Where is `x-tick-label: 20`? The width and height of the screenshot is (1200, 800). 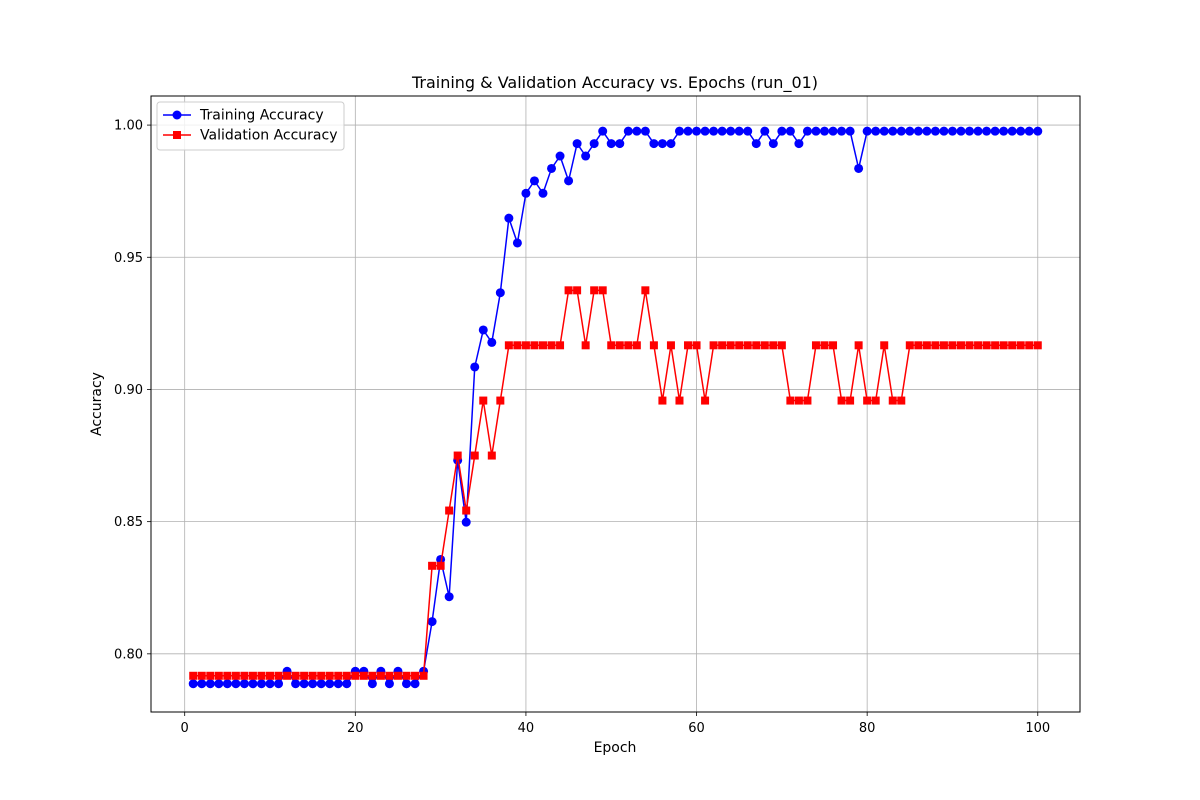 x-tick-label: 20 is located at coordinates (355, 728).